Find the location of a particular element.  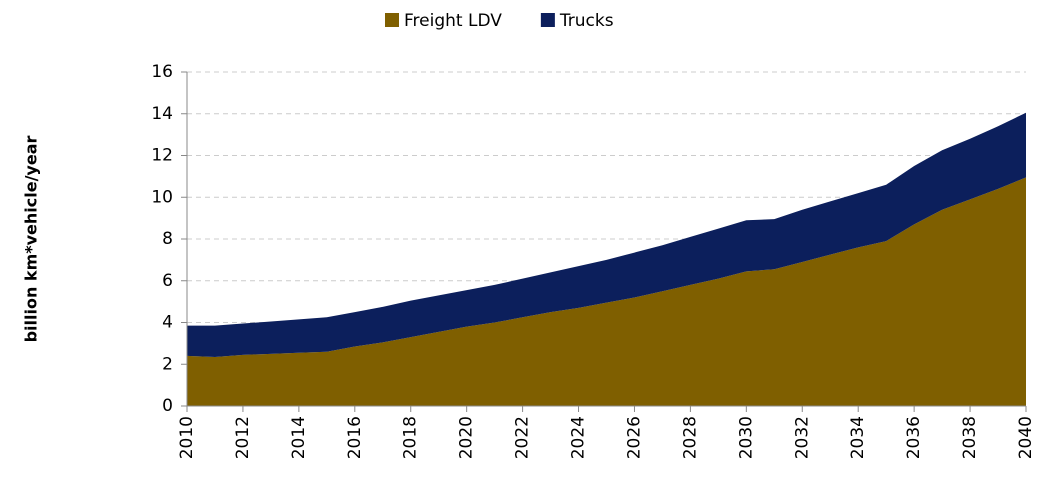

x-tick-label: 2010 is located at coordinates (187, 437).